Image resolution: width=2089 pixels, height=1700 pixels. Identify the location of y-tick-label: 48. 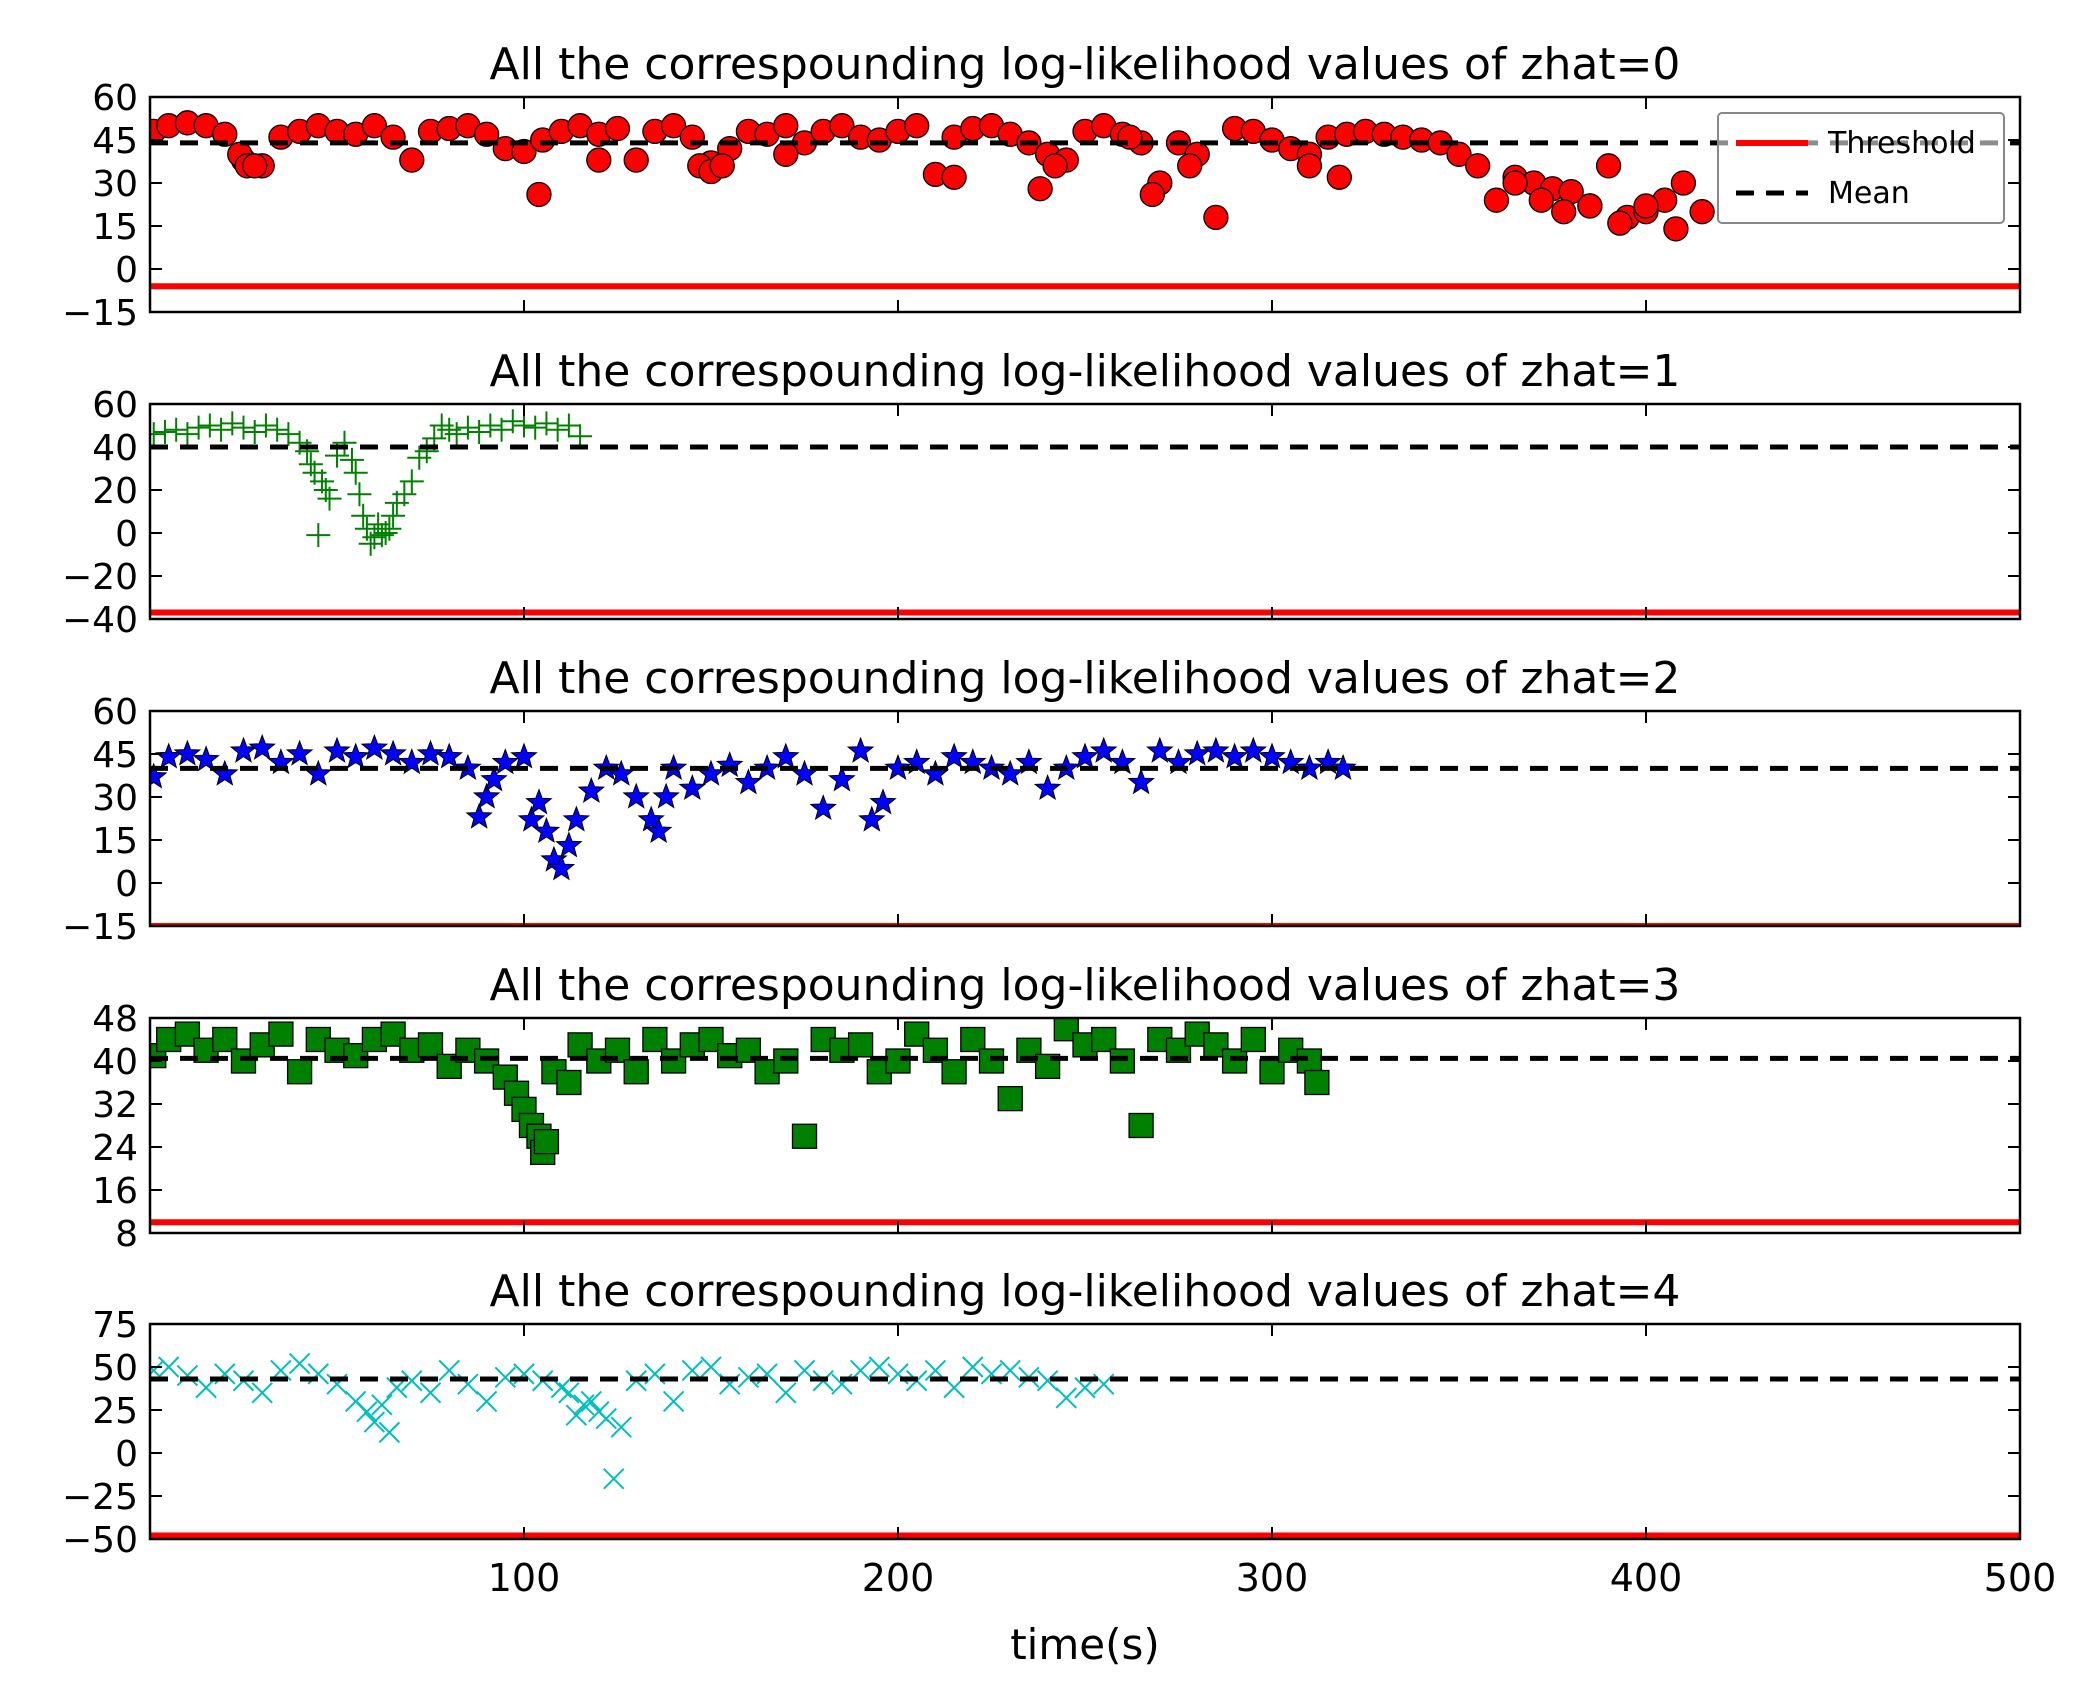
(115, 1019).